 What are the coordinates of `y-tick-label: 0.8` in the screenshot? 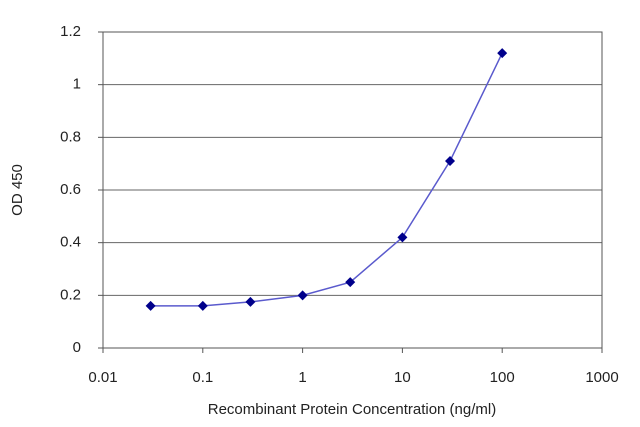 It's located at (70, 136).